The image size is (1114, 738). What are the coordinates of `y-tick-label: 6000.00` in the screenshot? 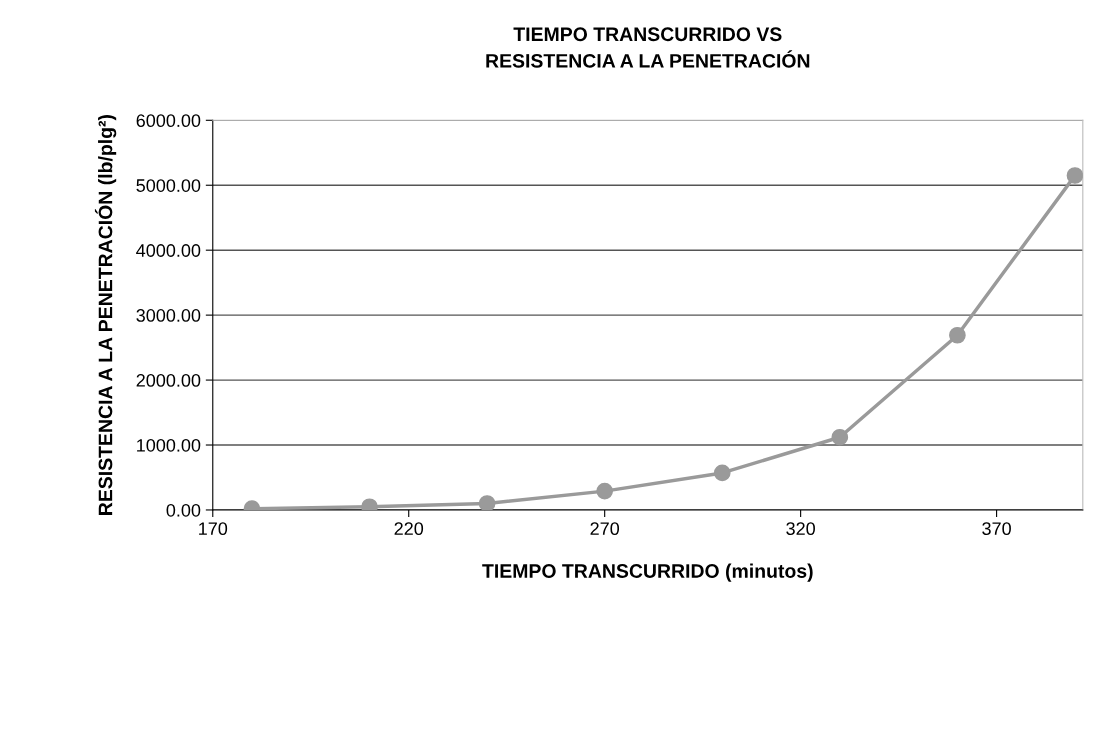 It's located at (168, 121).